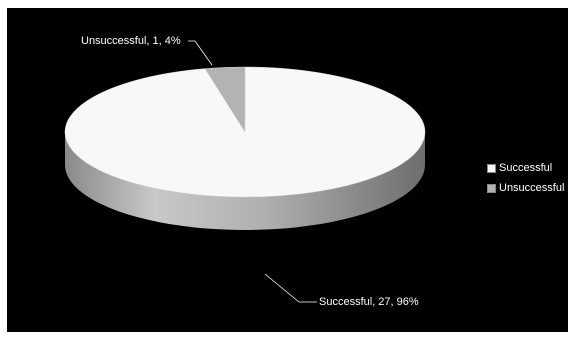  What do you see at coordinates (369, 302) in the screenshot?
I see `data-label-successful: Successful, 27, 96%` at bounding box center [369, 302].